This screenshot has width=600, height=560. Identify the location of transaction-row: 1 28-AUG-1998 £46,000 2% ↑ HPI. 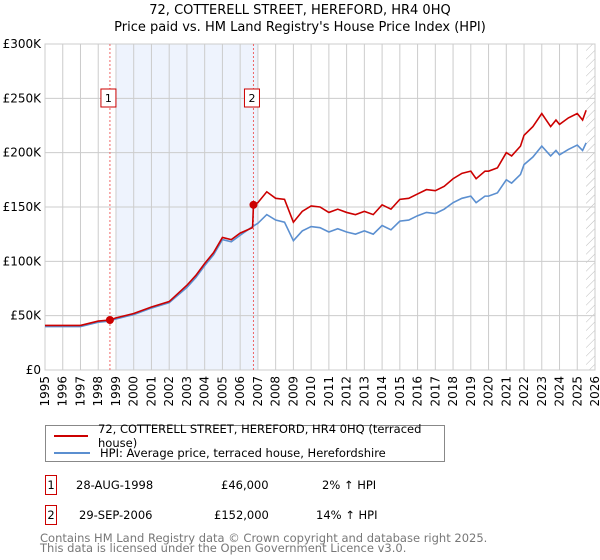
(245, 485).